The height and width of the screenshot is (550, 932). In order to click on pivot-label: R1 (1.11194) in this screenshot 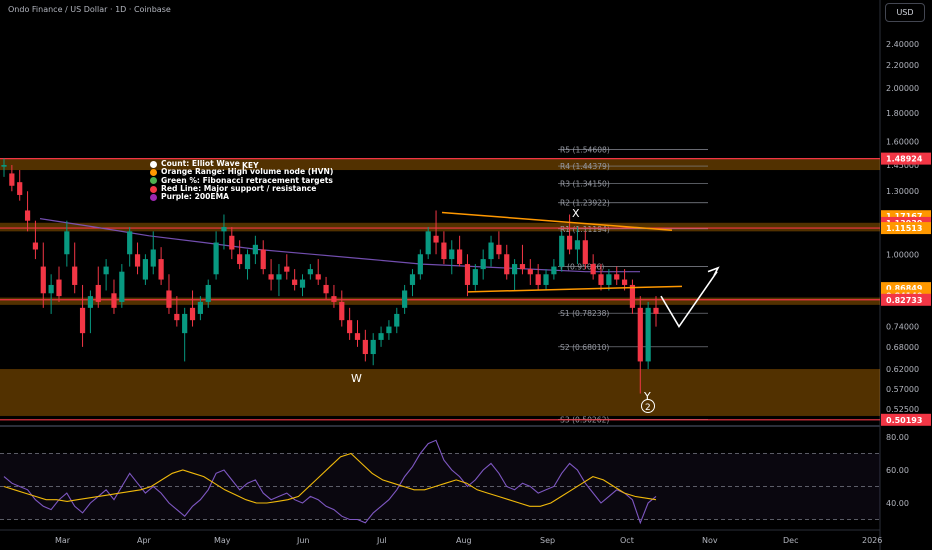, I will do `click(585, 229)`.